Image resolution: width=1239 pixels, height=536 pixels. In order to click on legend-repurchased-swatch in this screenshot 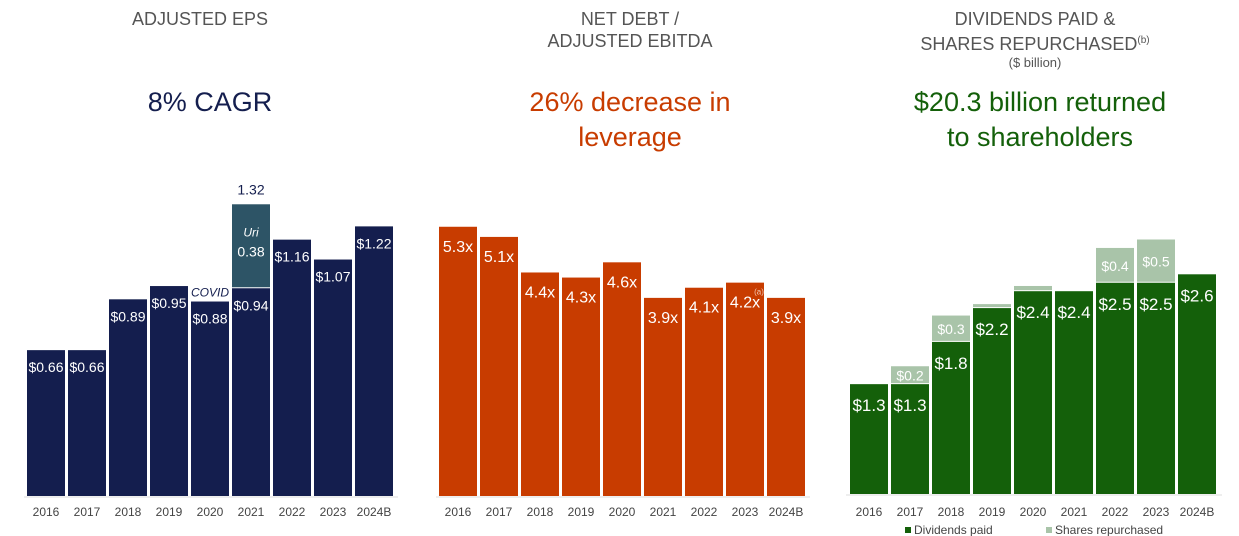, I will do `click(1049, 530)`.